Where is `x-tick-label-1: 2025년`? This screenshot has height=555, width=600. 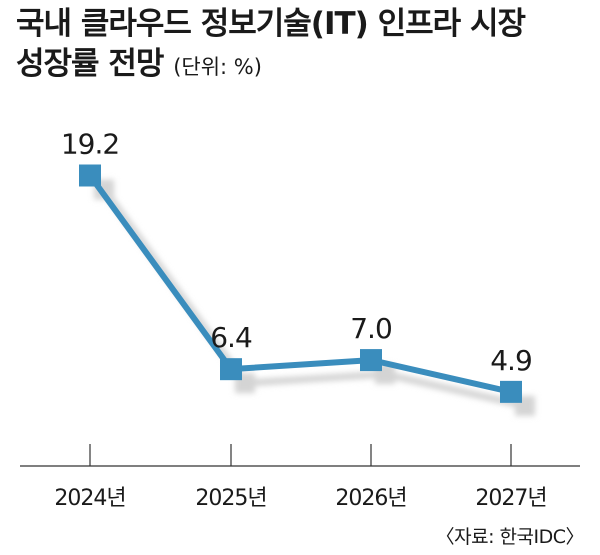
x-tick-label-1: 2025년 is located at coordinates (230, 498).